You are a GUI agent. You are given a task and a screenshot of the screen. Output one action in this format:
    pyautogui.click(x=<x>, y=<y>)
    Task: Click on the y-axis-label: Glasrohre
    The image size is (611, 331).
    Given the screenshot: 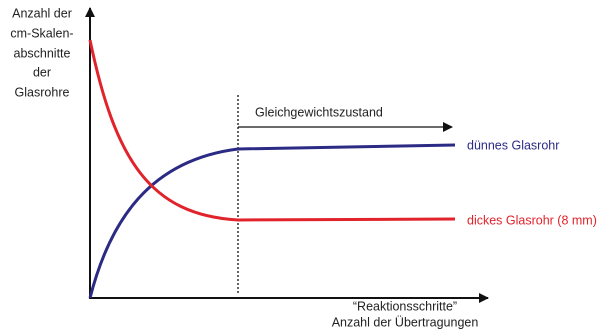 What is the action you would take?
    pyautogui.click(x=42, y=92)
    